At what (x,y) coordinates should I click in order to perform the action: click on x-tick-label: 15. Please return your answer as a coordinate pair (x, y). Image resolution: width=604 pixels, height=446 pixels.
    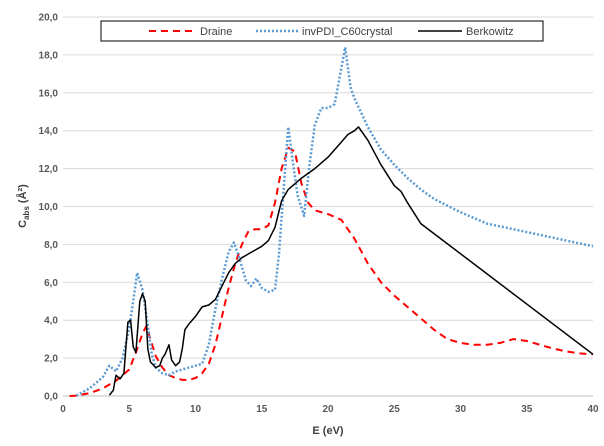
    Looking at the image, I should click on (262, 409).